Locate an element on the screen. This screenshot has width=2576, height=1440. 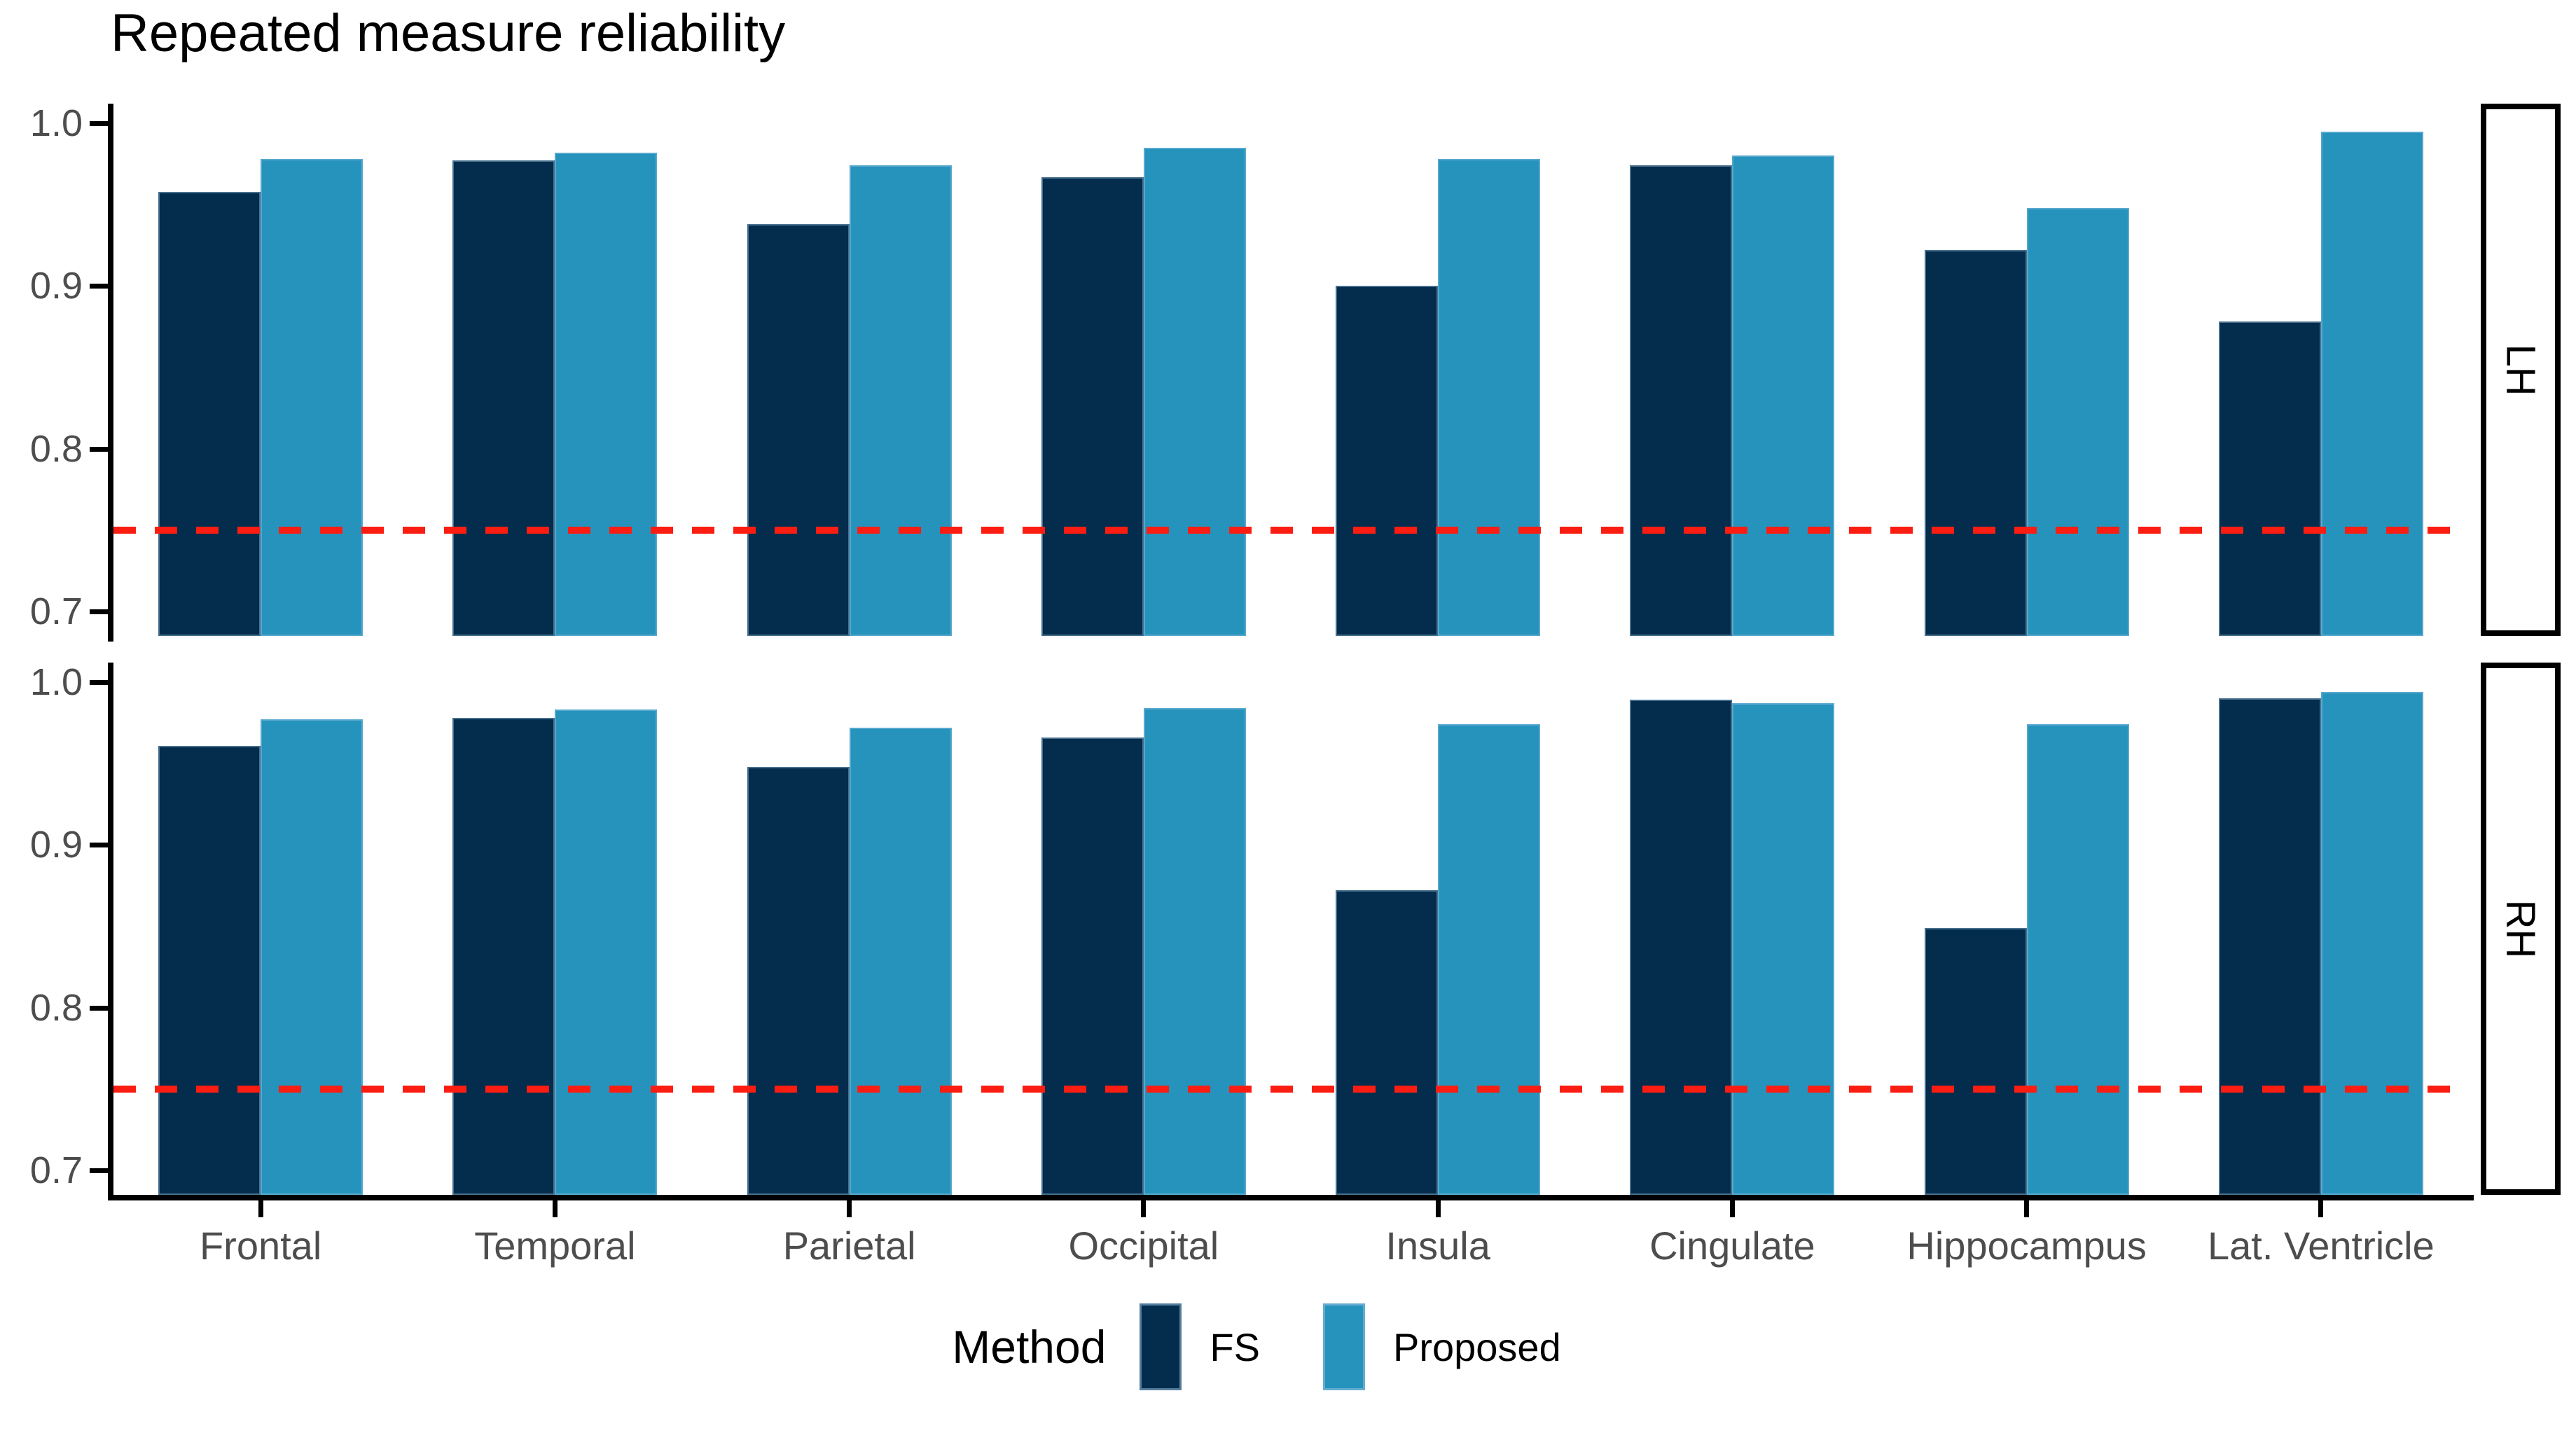
legend-item-label: Proposed is located at coordinates (1477, 1346).